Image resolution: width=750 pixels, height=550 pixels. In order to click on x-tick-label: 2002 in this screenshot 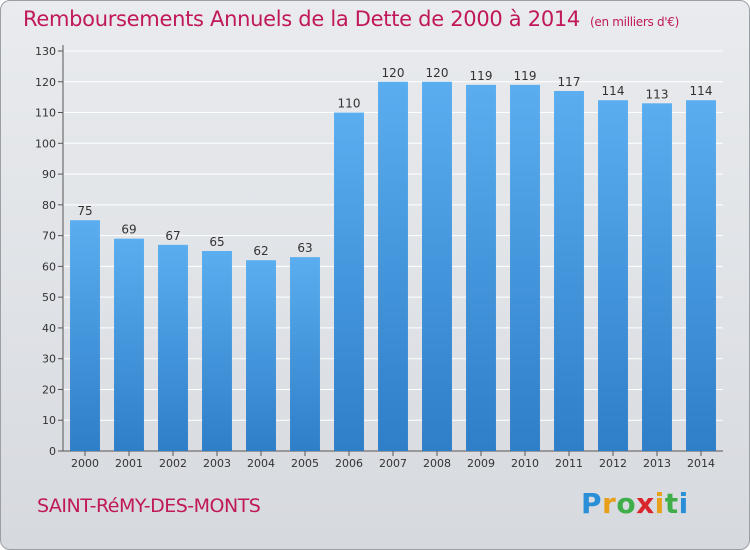, I will do `click(173, 463)`.